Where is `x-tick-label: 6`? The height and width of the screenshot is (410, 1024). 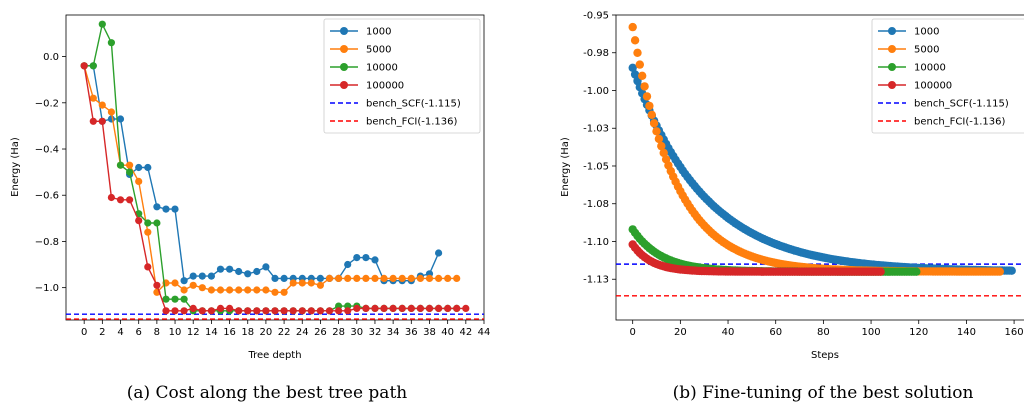
x-tick-label: 6 is located at coordinates (139, 332).